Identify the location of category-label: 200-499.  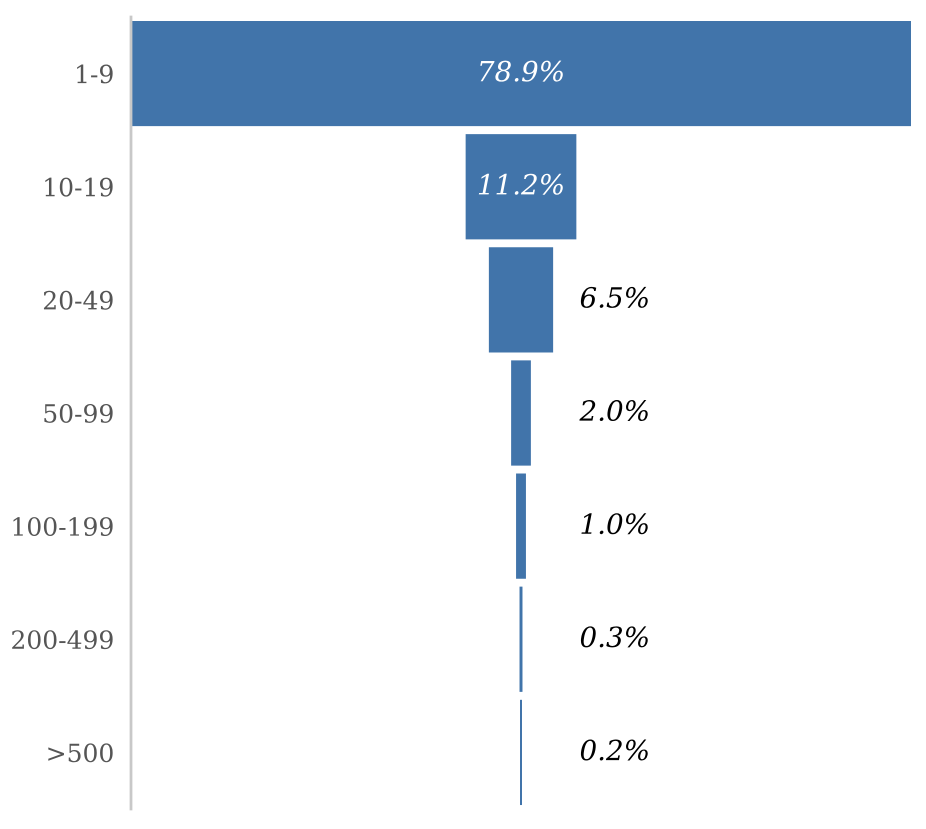
(62, 640).